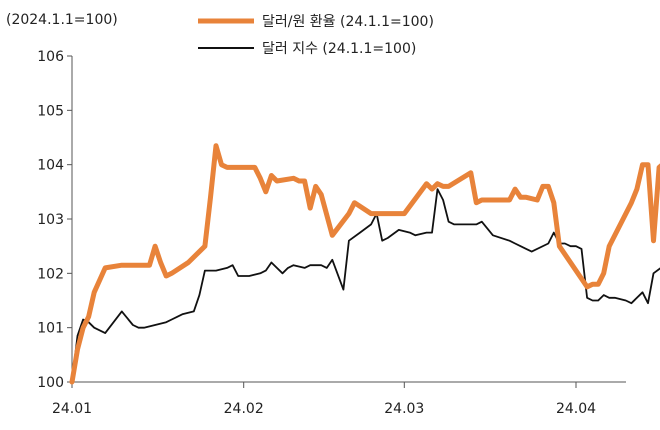  What do you see at coordinates (244, 409) in the screenshot?
I see `x-tick-label: 24.02` at bounding box center [244, 409].